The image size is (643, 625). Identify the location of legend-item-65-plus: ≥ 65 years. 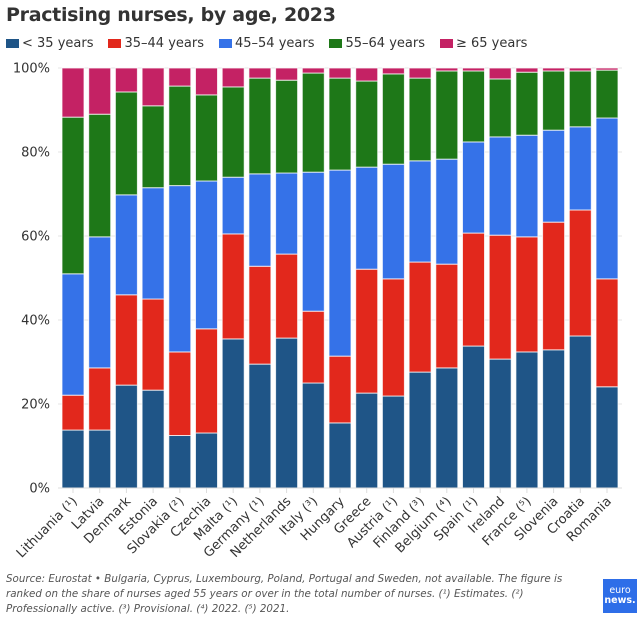
(483, 43).